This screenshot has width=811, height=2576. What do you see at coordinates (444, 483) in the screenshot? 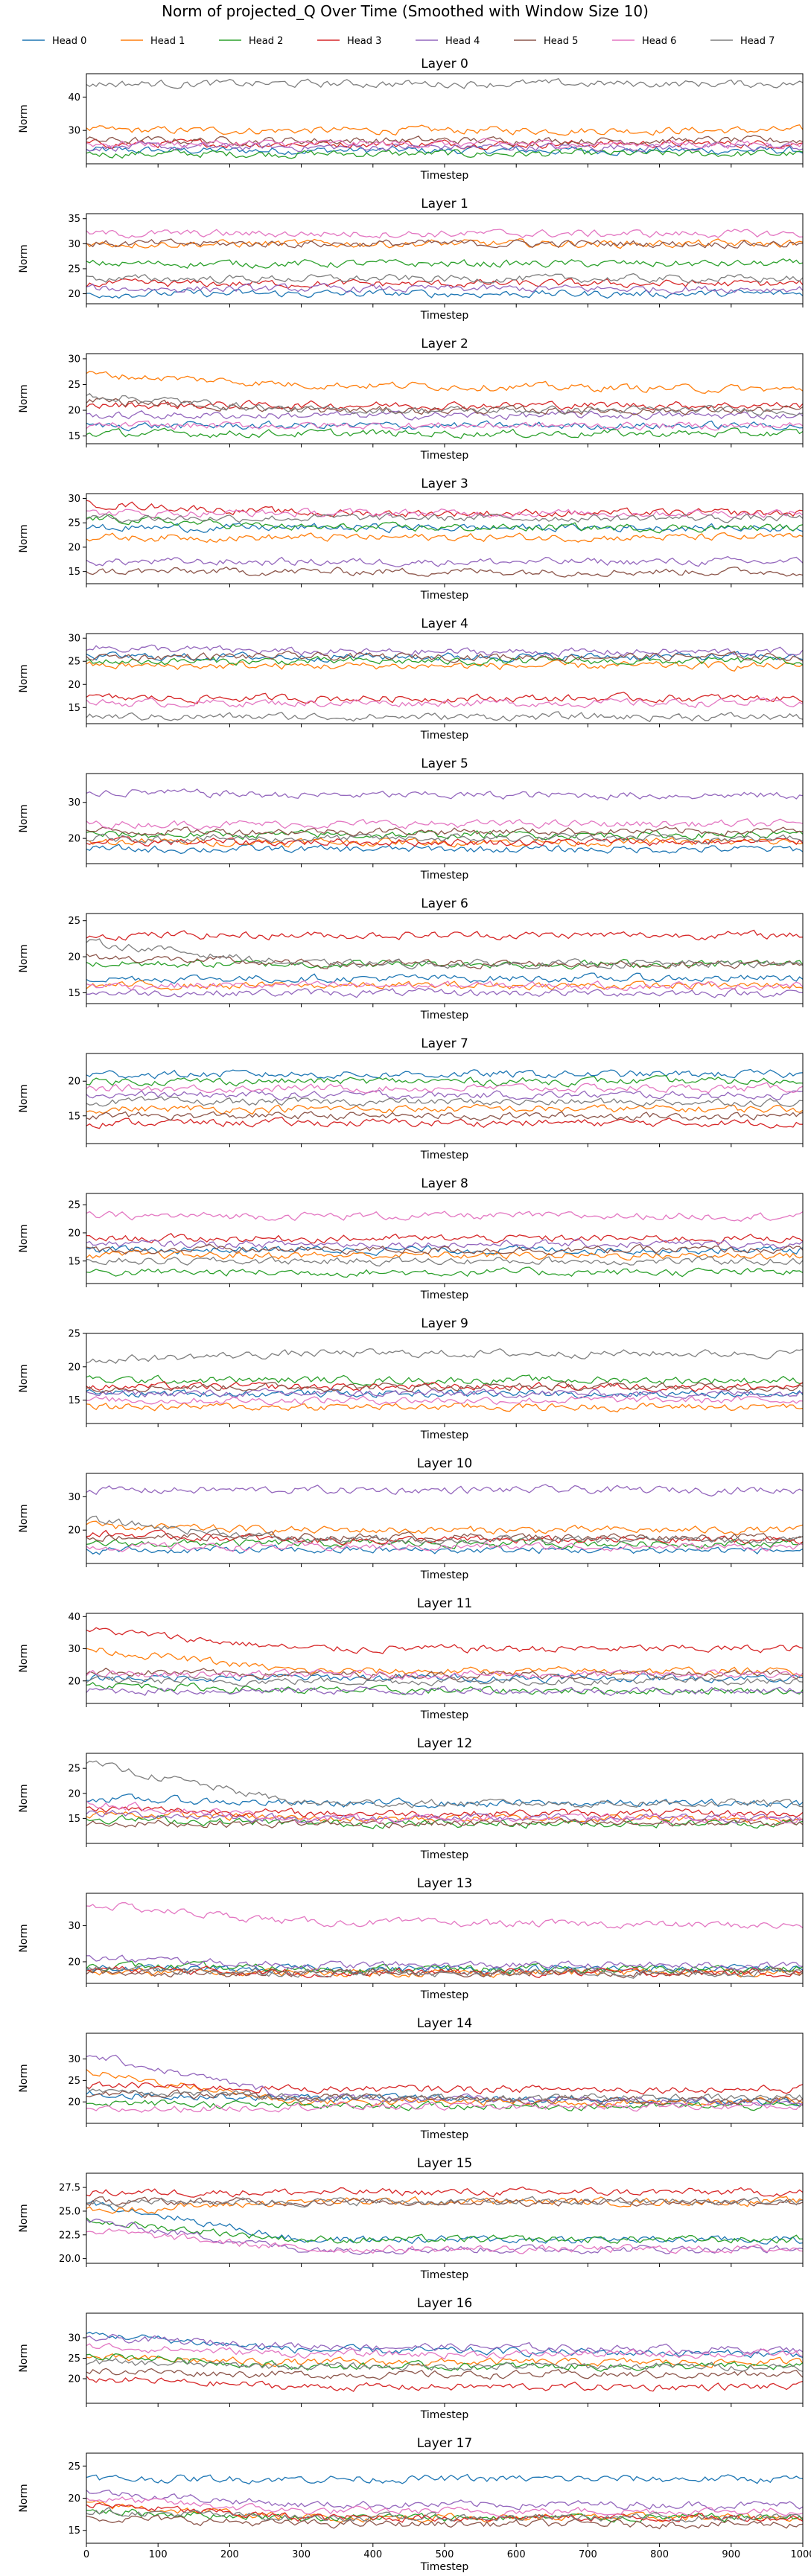
I see `panel-title: Layer 3` at bounding box center [444, 483].